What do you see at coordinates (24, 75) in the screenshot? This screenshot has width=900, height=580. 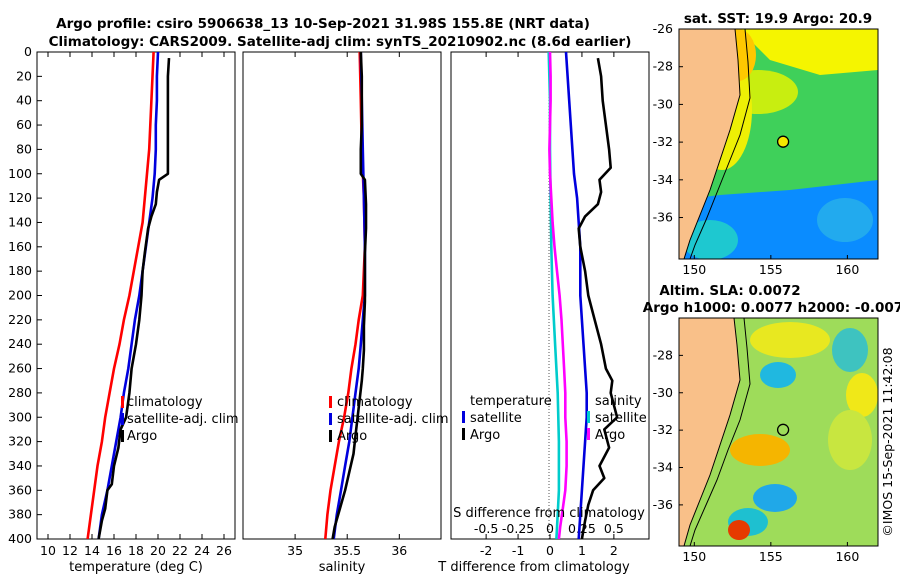 I see `y-tick-label: 20` at bounding box center [24, 75].